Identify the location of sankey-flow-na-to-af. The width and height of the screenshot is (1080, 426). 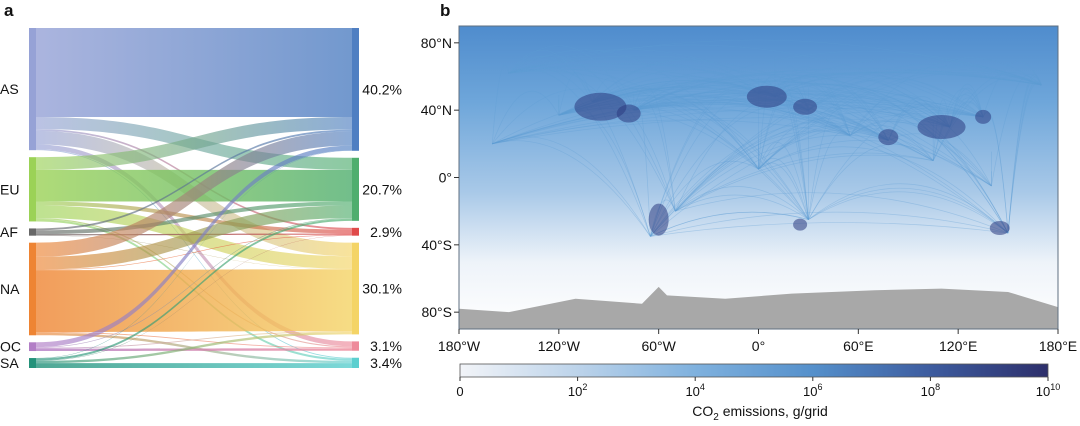
(194, 252).